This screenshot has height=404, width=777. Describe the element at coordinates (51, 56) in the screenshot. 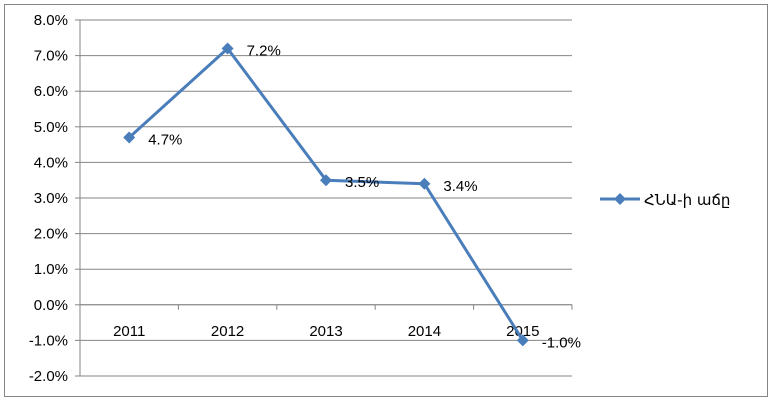

I see `y-tick-label: 7.0%` at that location.